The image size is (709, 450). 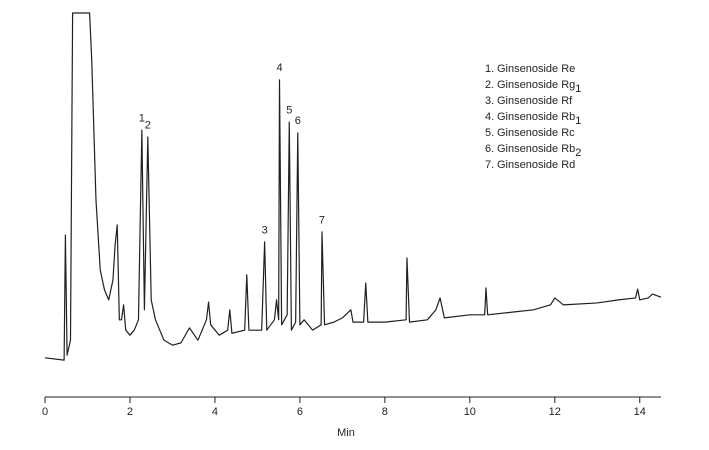 I want to click on x-tick-label: 10, so click(x=470, y=412).